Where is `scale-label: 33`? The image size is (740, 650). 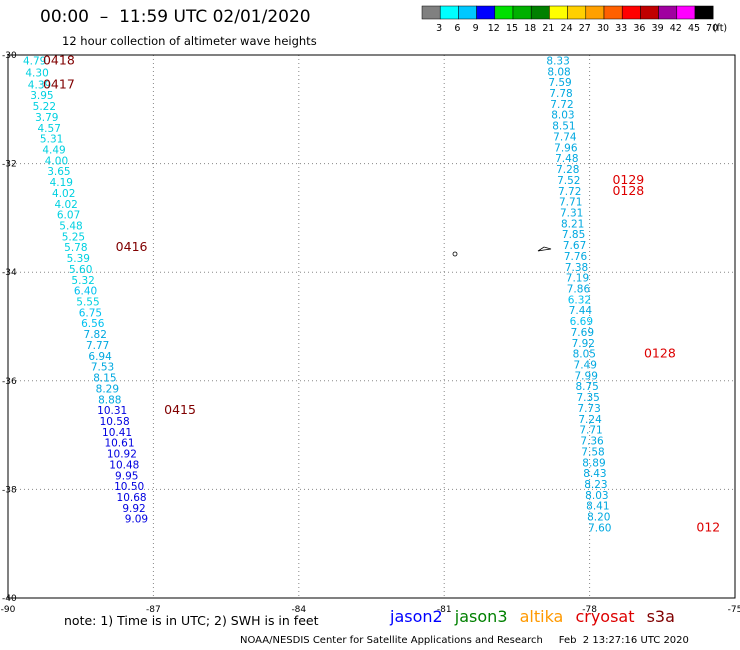 scale-label: 33 is located at coordinates (621, 28).